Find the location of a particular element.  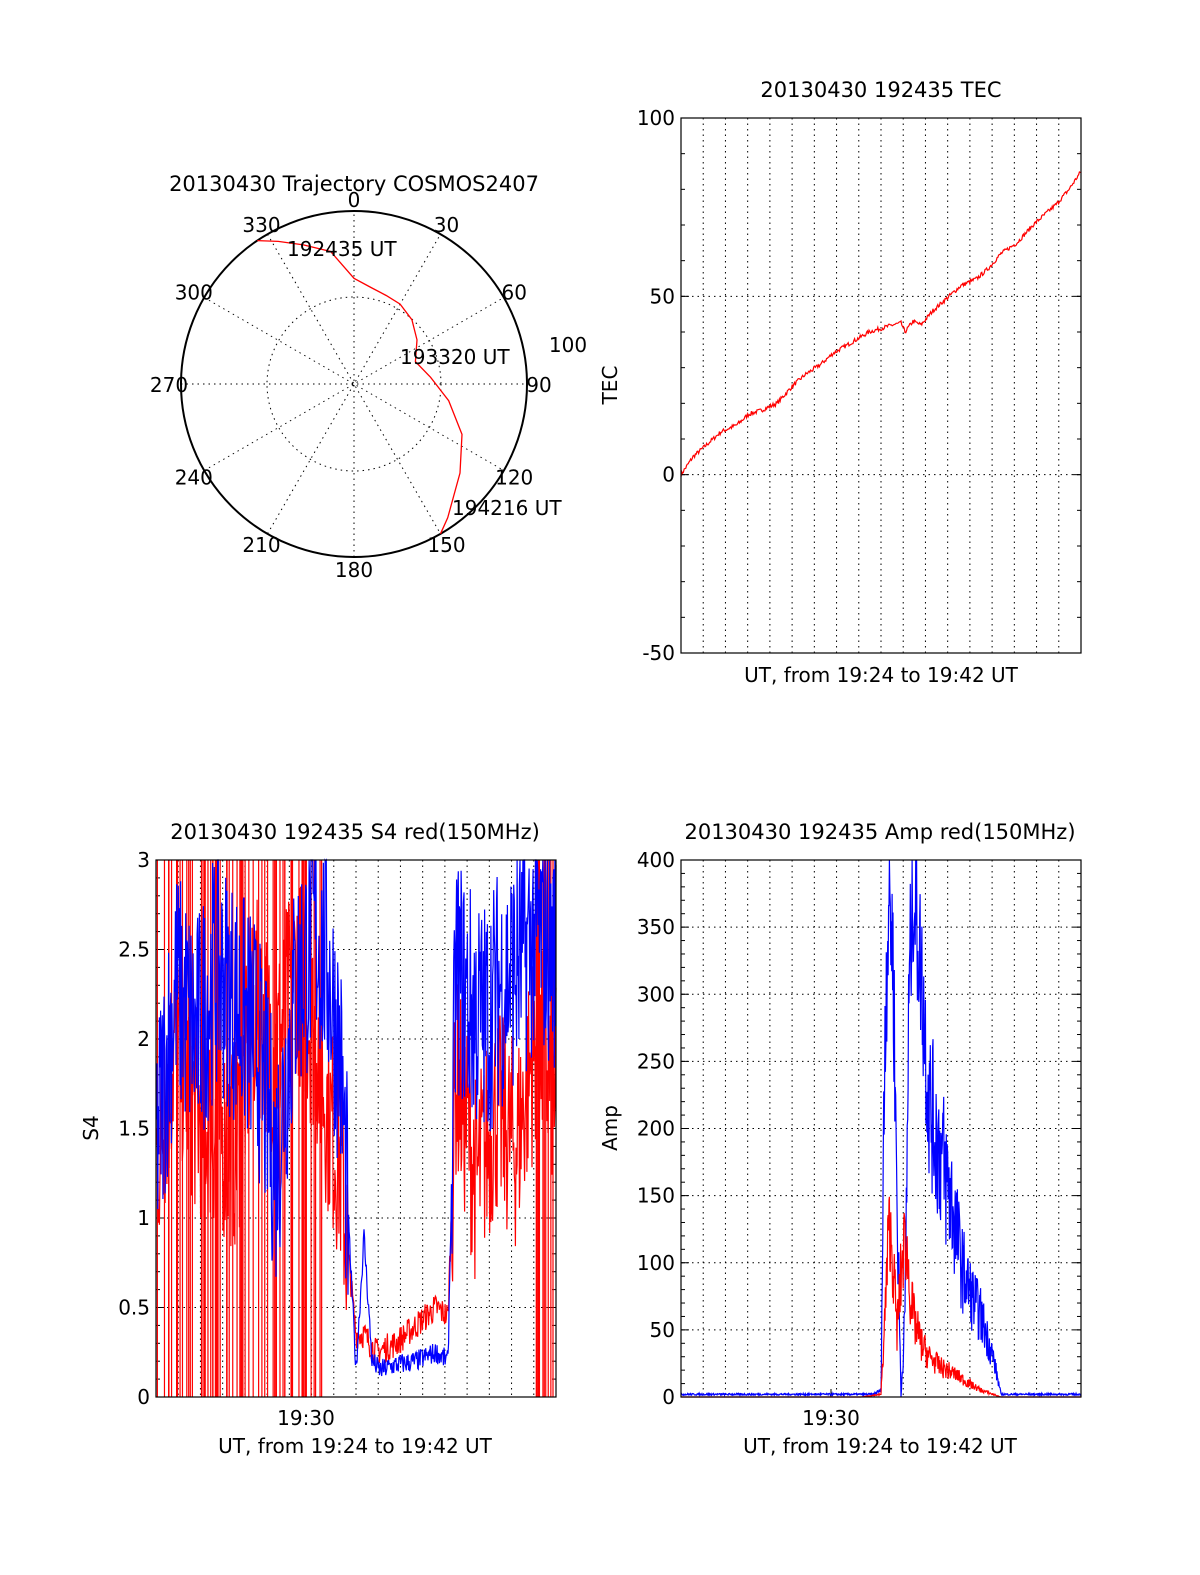

trajectory-mid-label: 193320 UT is located at coordinates (455, 357).